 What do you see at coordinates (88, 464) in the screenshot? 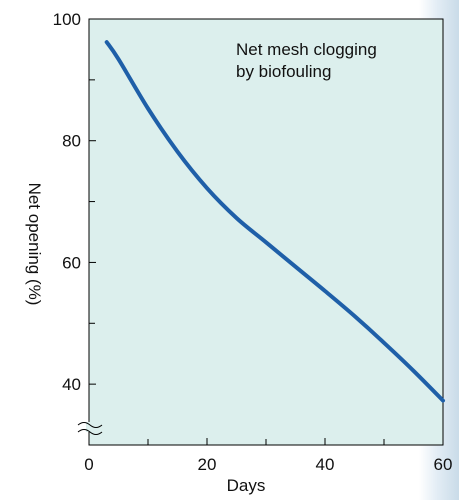
I see `x-tick-label-0: 0` at bounding box center [88, 464].